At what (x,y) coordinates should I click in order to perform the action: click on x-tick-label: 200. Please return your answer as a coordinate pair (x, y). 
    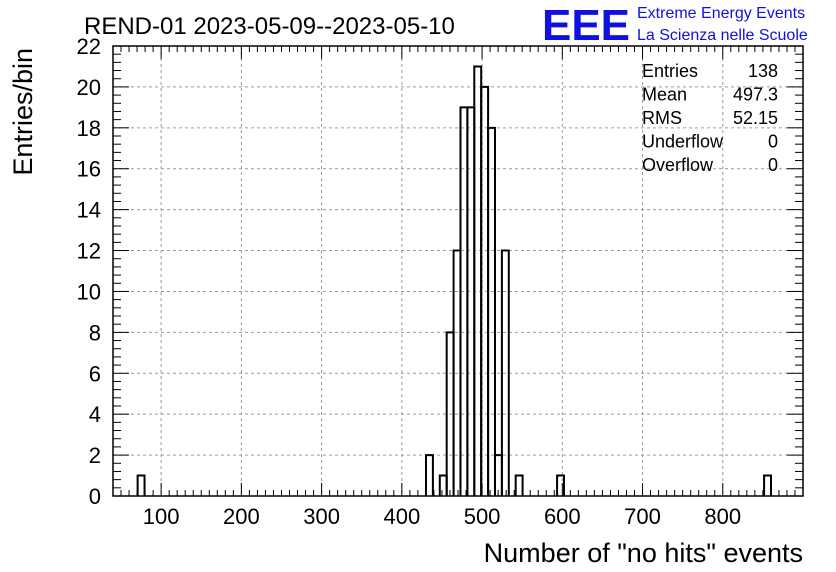
    Looking at the image, I should click on (241, 516).